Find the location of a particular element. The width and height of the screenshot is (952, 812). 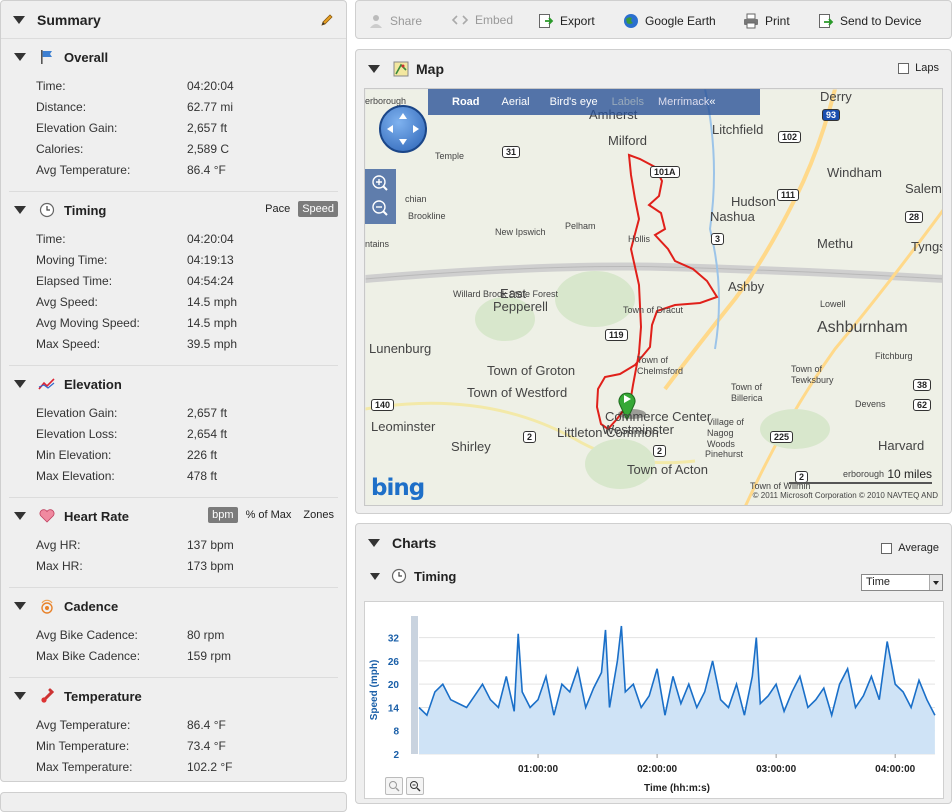

route-track is located at coordinates (657, 292).